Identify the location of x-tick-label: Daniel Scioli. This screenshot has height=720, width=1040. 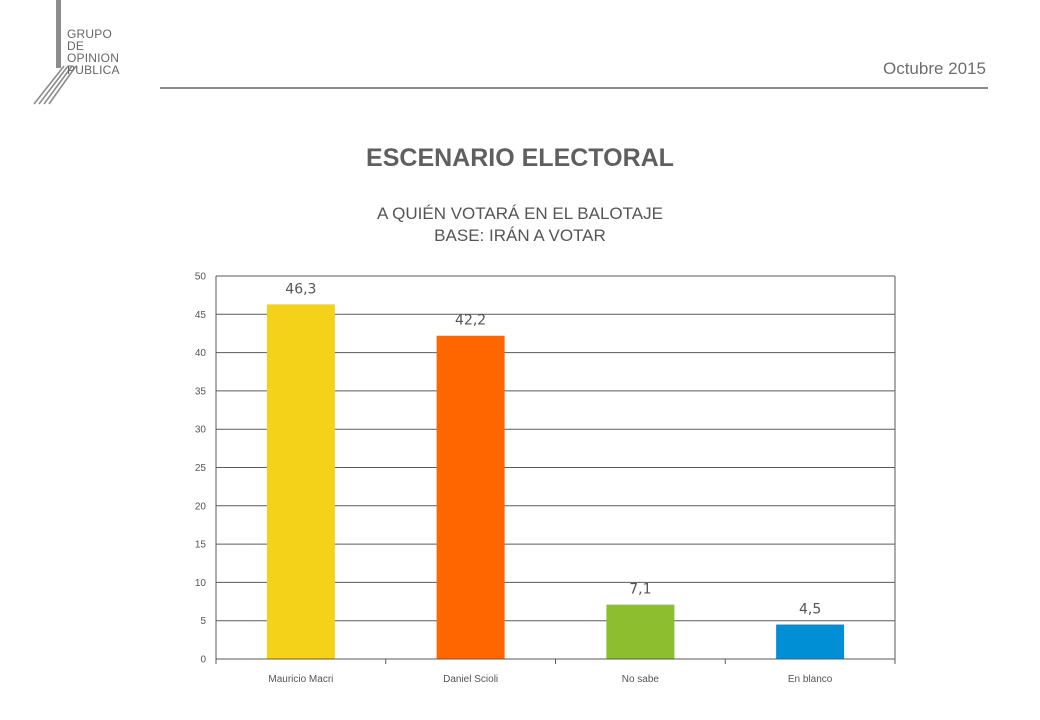
(470, 679).